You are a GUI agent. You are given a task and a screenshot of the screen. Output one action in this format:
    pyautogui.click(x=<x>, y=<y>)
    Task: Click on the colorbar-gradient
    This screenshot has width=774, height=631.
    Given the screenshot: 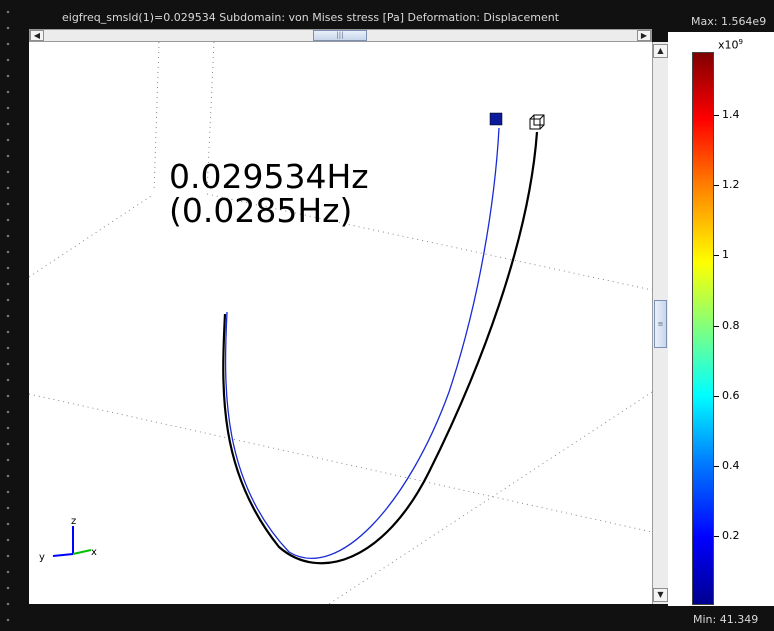 What is the action you would take?
    pyautogui.click(x=703, y=328)
    